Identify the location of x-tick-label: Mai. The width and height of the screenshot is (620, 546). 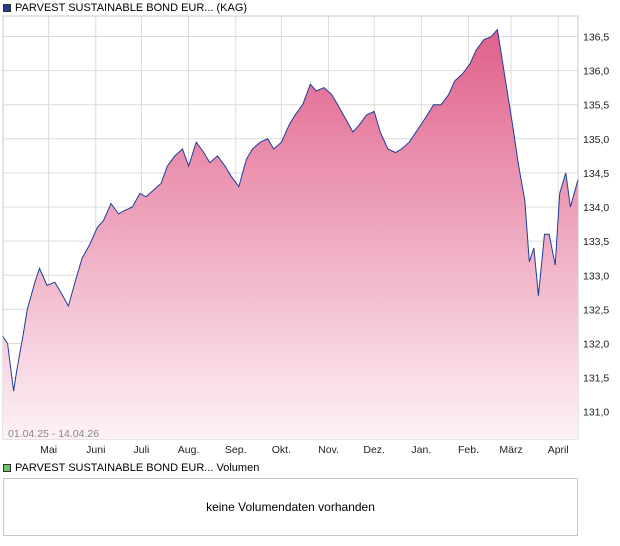
(48, 450).